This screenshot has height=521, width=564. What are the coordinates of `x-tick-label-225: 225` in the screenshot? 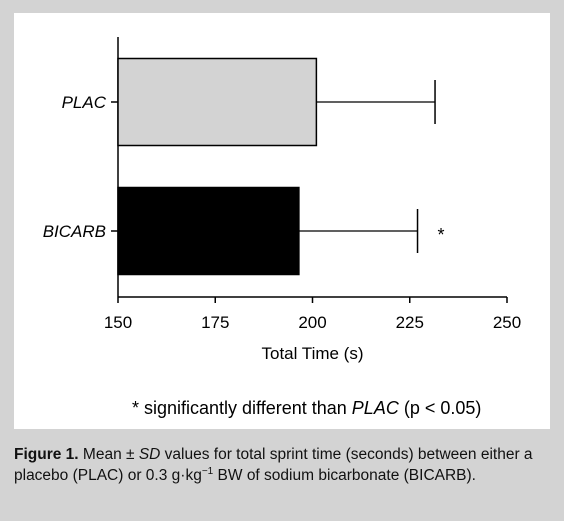 It's located at (410, 322).